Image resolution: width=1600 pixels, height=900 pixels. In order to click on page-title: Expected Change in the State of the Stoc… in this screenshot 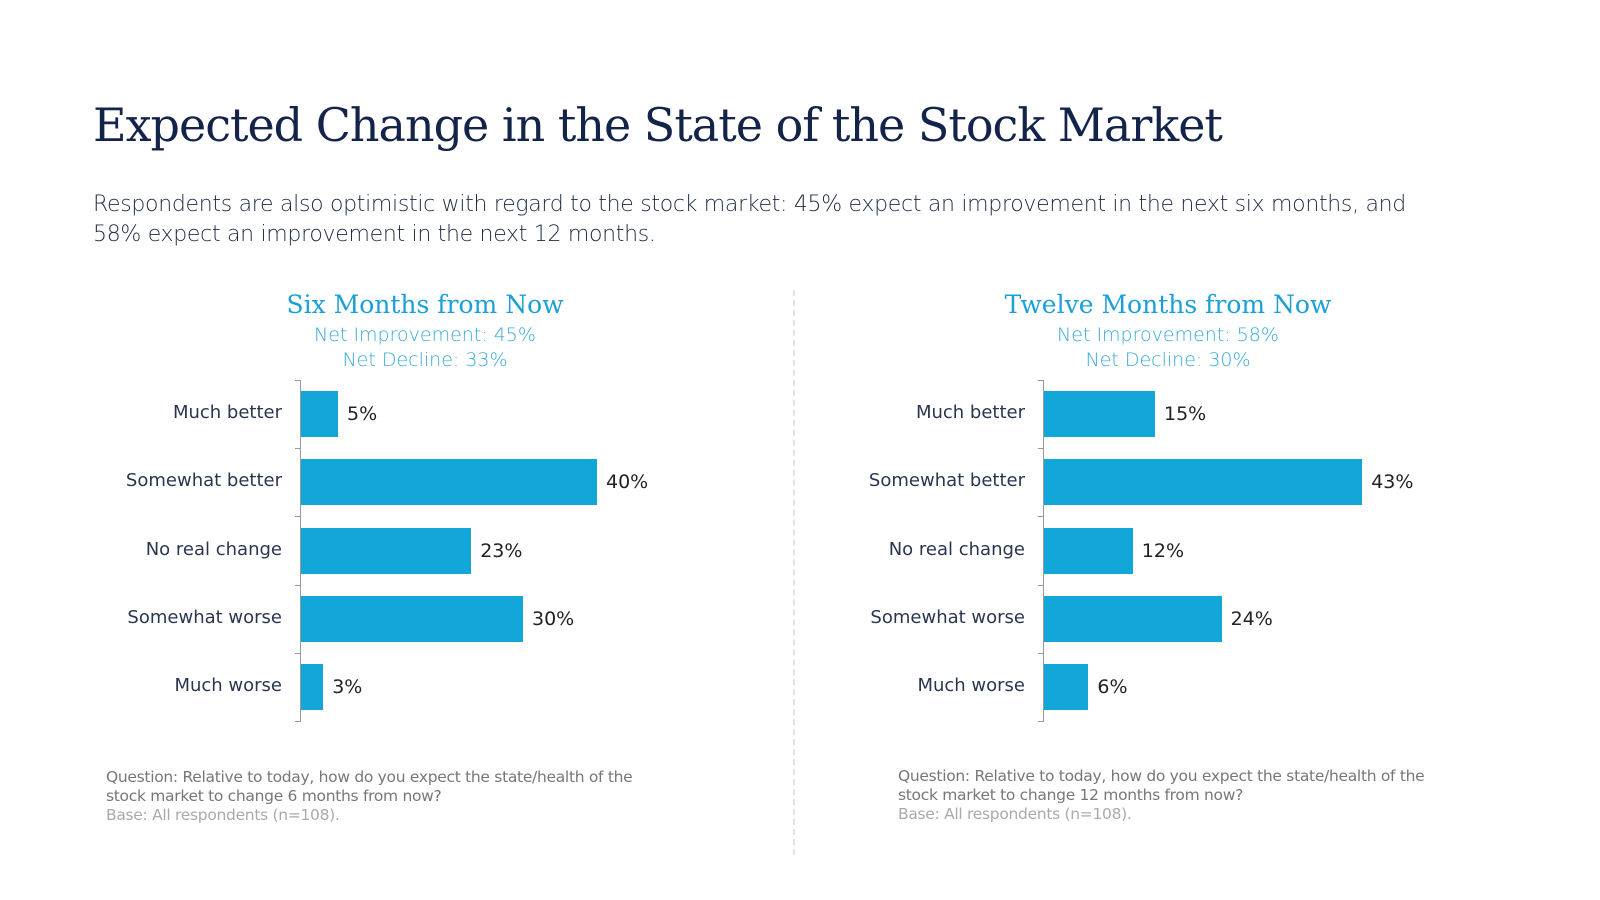, I will do `click(658, 125)`.